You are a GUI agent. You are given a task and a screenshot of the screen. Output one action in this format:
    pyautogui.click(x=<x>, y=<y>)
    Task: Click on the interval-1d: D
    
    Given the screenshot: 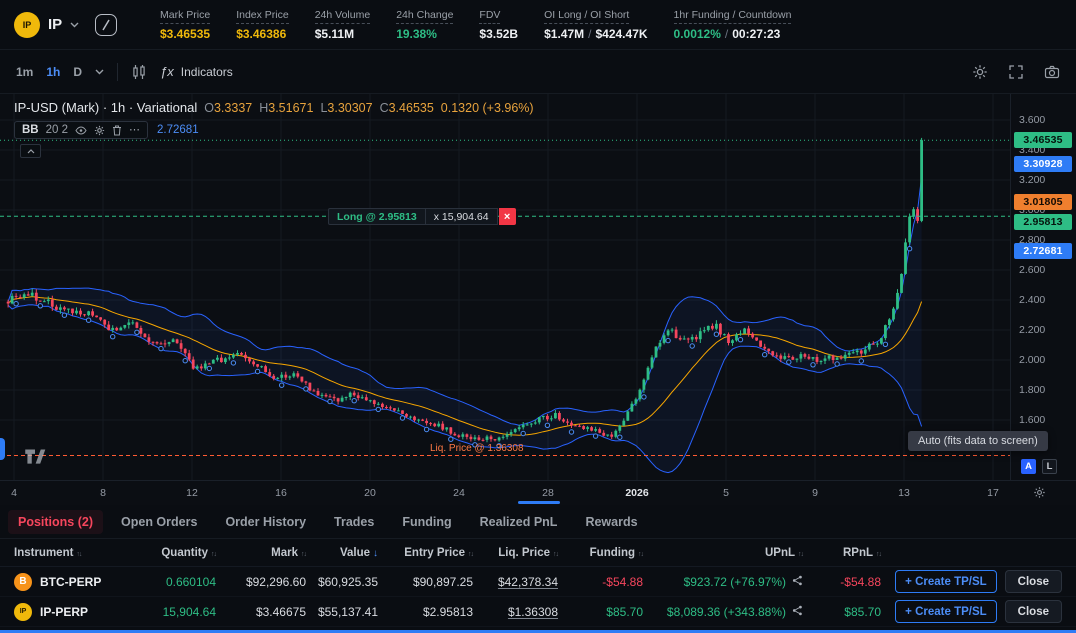 What is the action you would take?
    pyautogui.click(x=78, y=71)
    